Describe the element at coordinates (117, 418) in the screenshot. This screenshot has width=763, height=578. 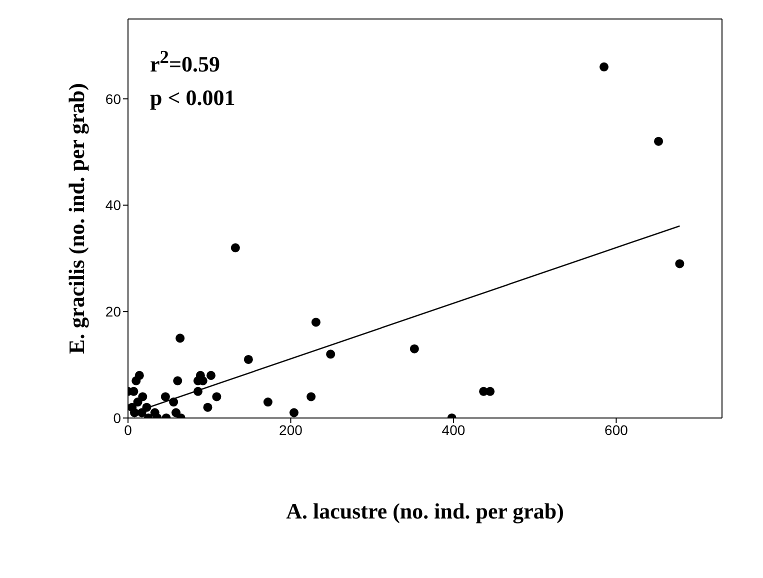
I see `y-tick-label: 0` at that location.